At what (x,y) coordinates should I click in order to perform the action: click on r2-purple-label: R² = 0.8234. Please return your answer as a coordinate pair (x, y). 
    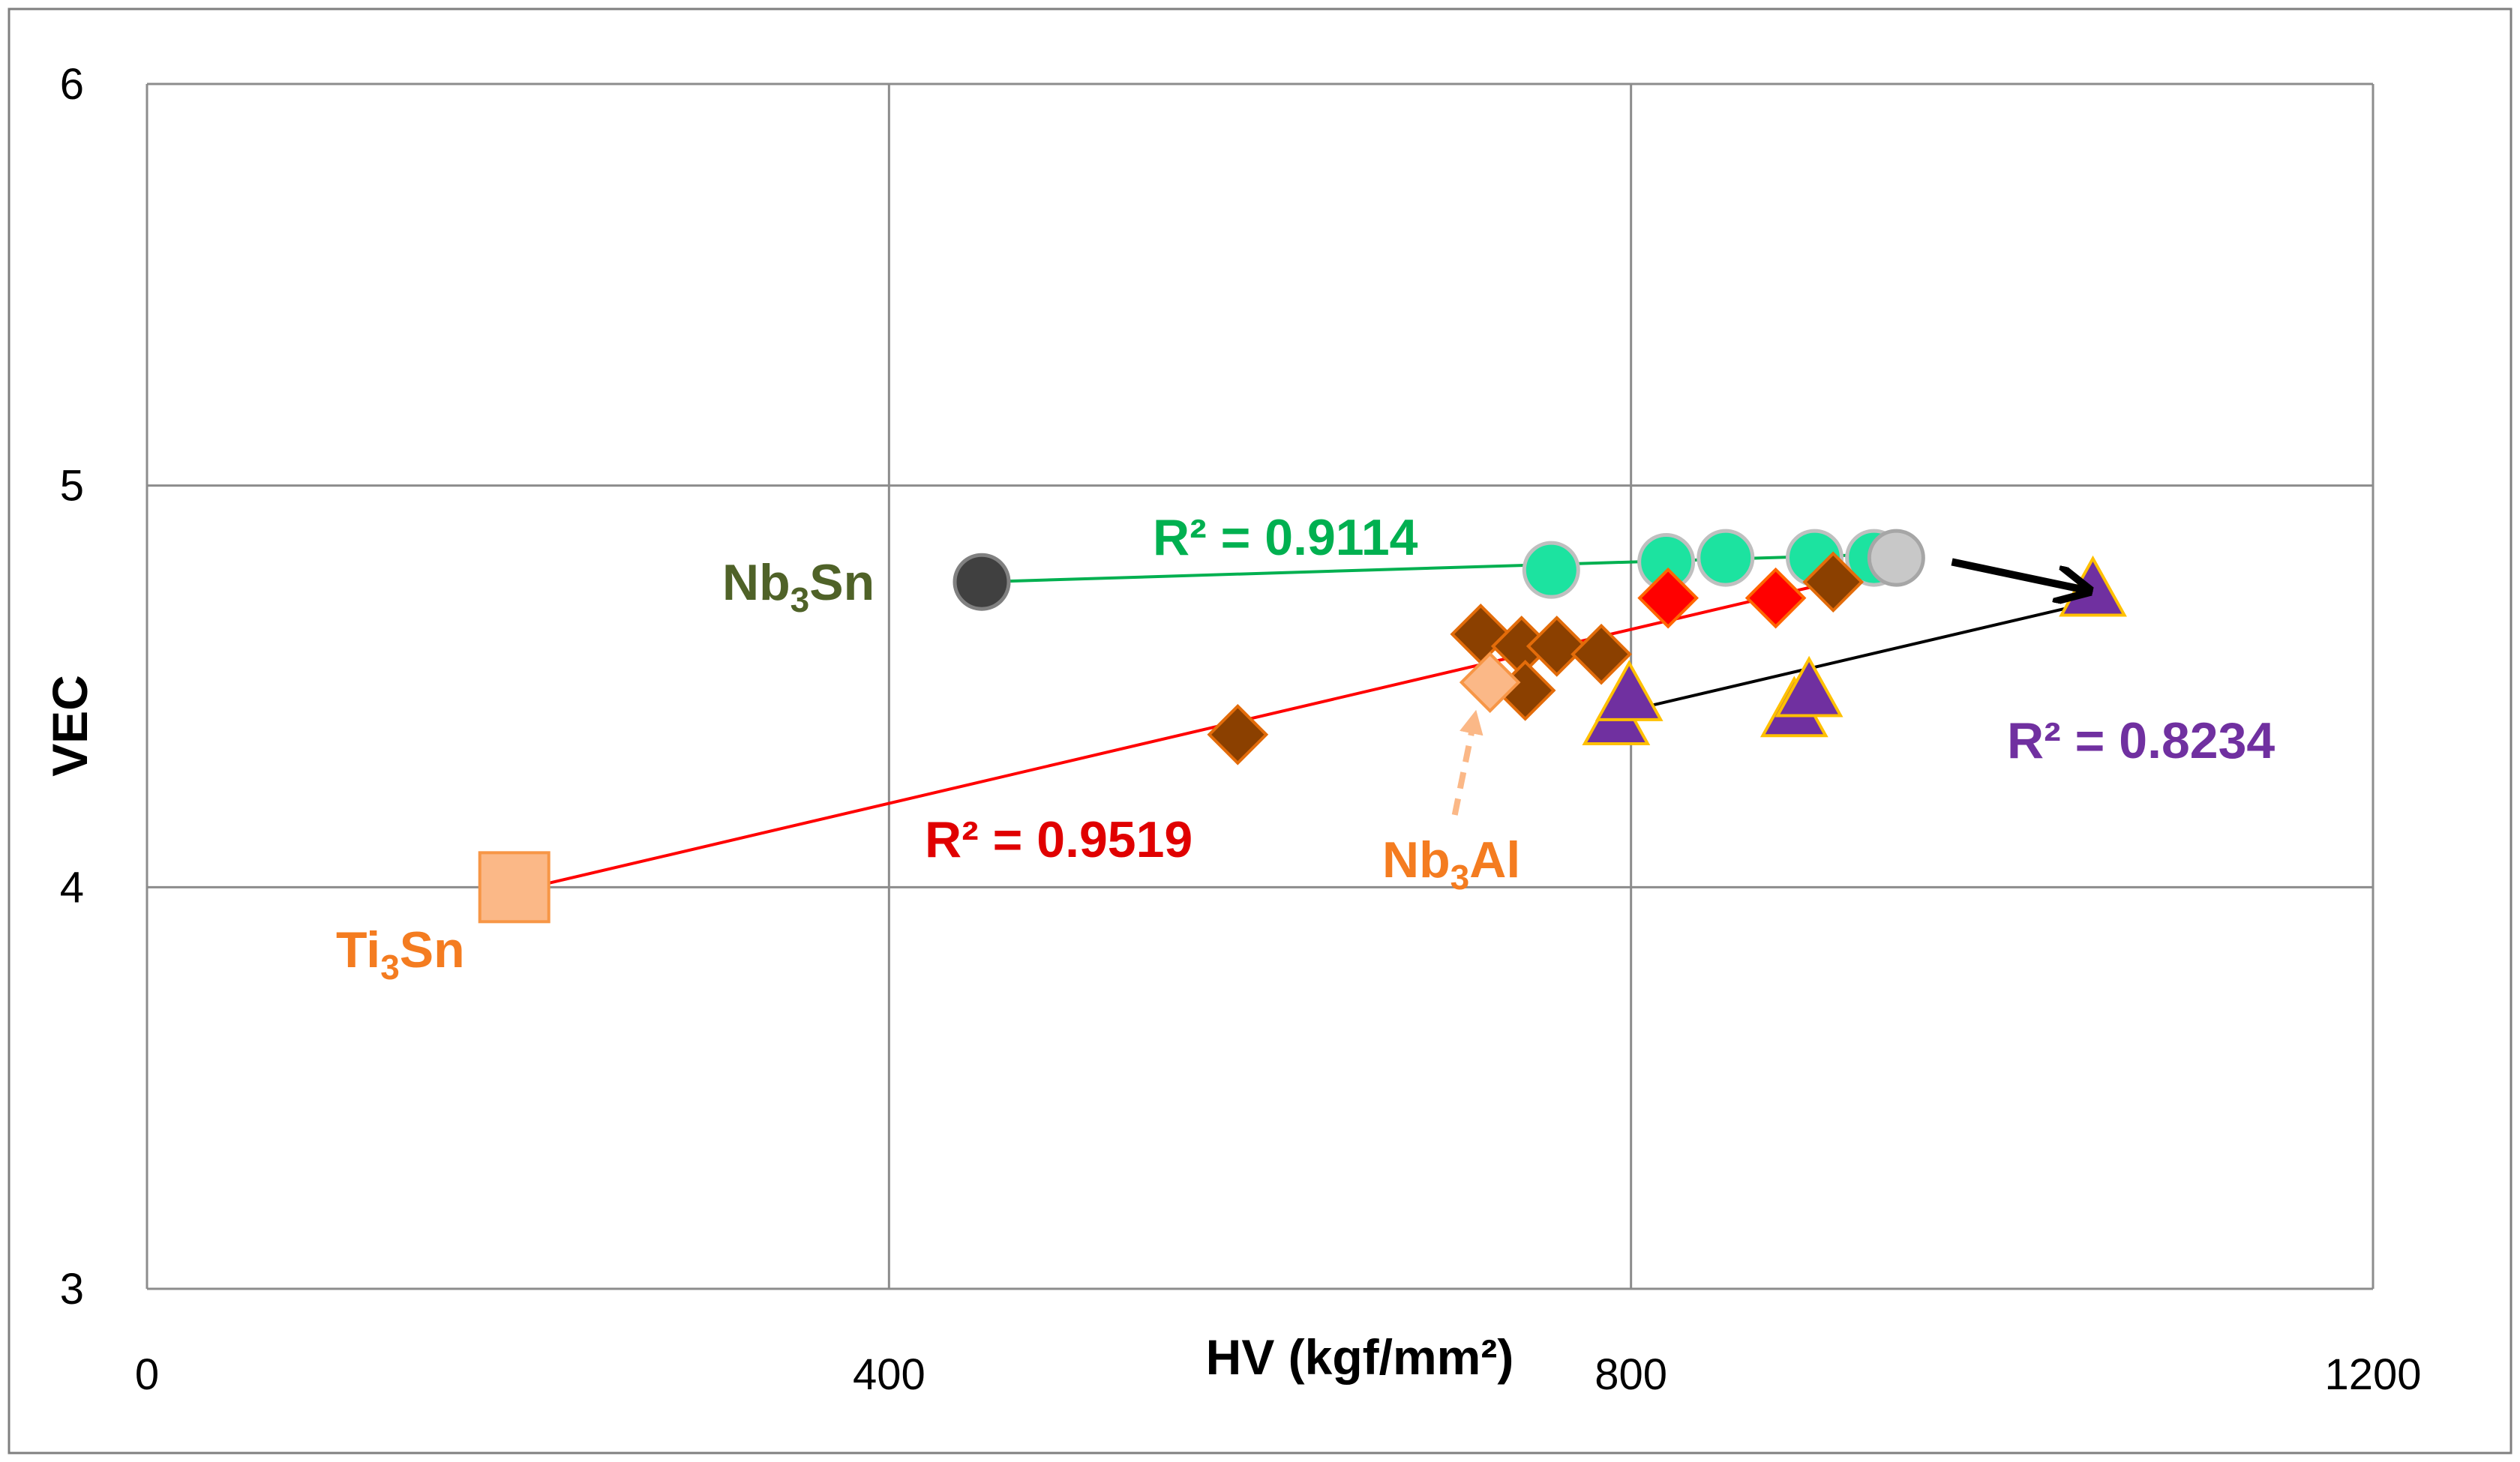
    Looking at the image, I should click on (2141, 740).